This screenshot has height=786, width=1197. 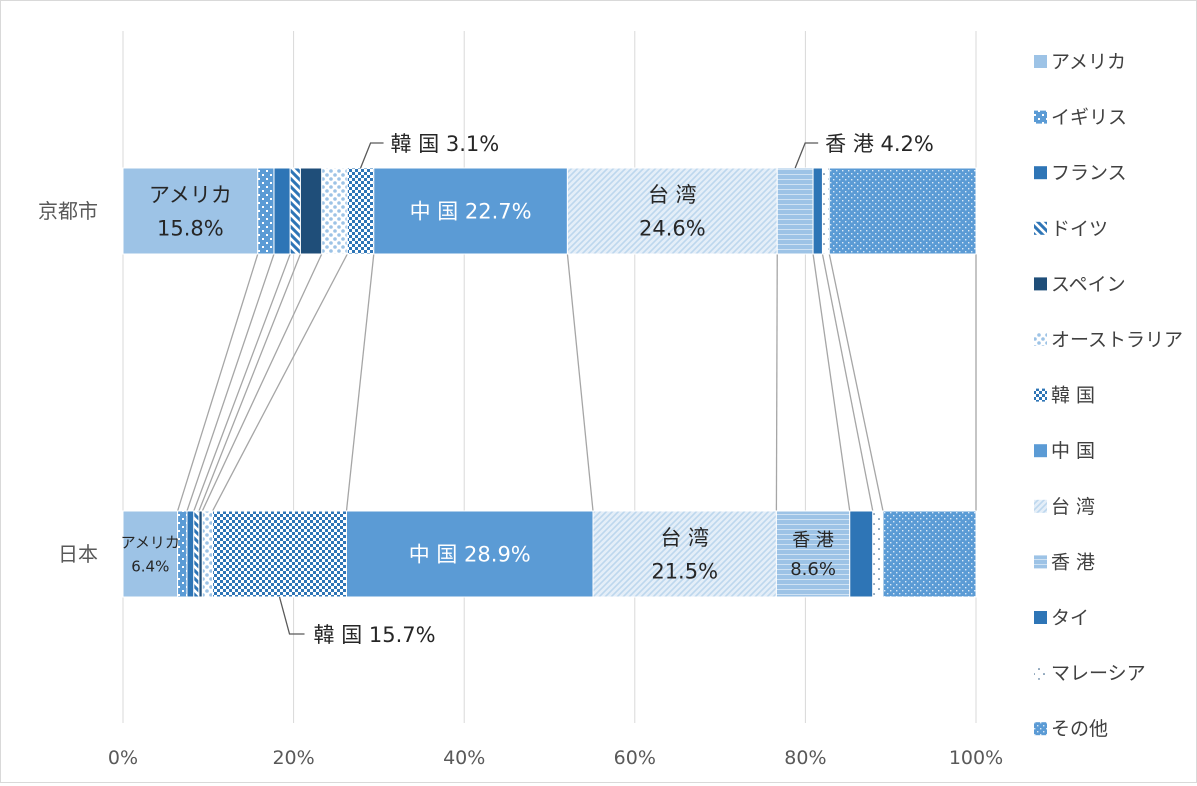 I want to click on legend-label: ドイツ, so click(x=1079, y=229).